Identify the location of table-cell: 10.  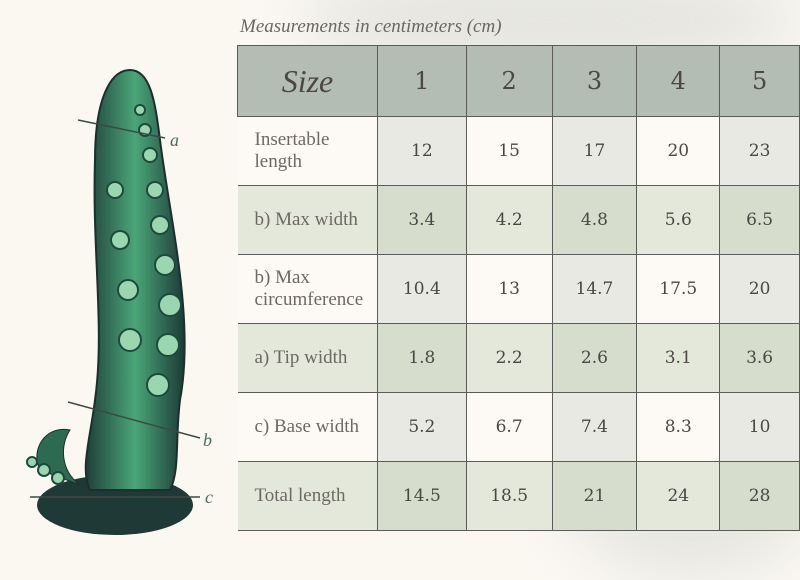
(759, 427).